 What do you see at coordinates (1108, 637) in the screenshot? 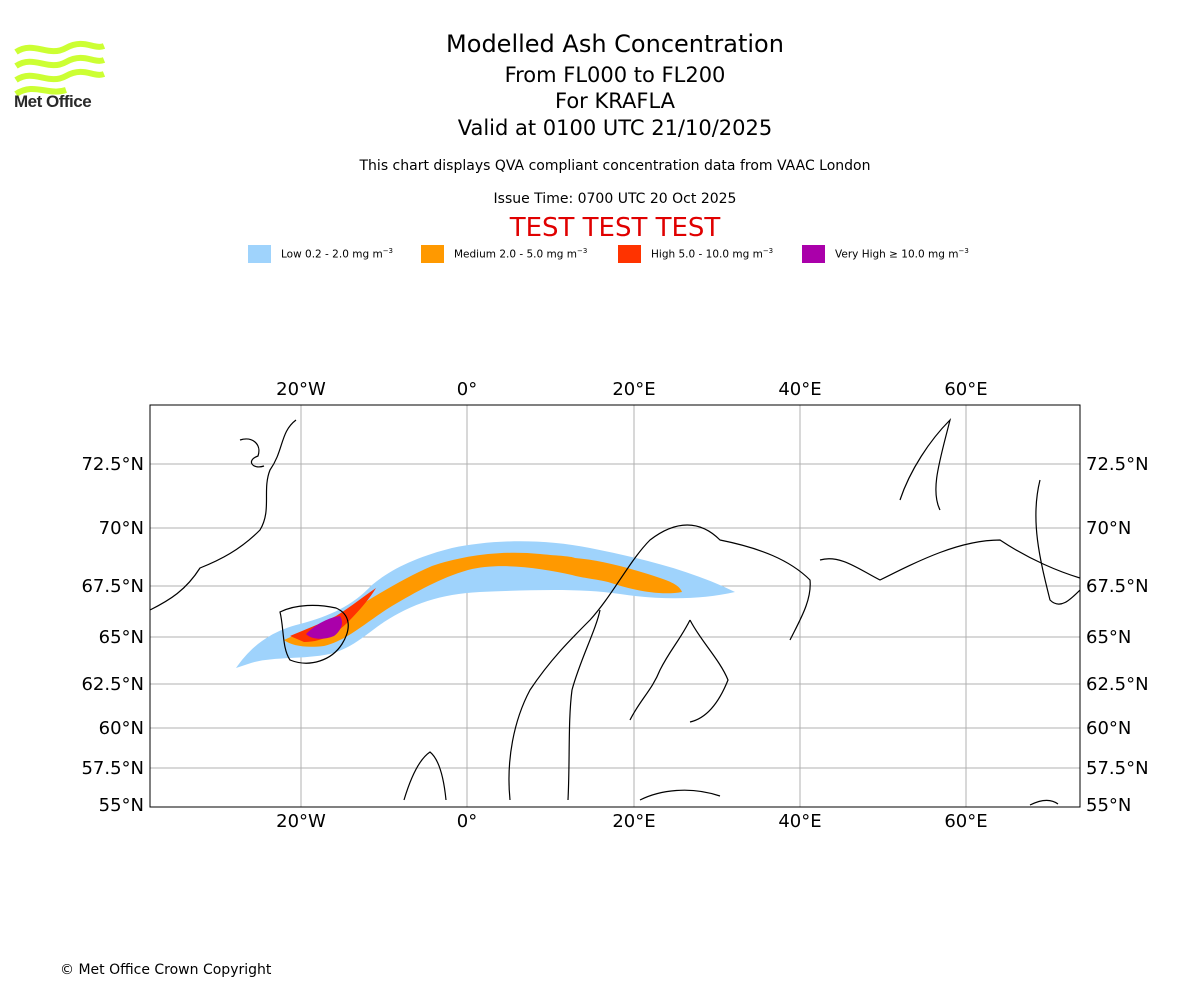
I see `lat-label-right: 65°N` at bounding box center [1108, 637].